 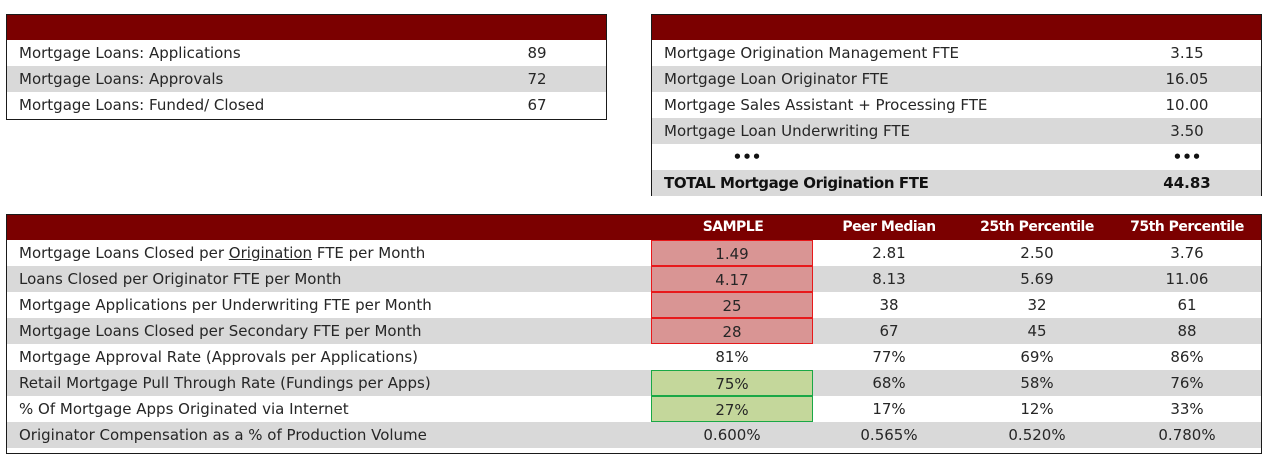 What do you see at coordinates (1037, 357) in the screenshot?
I see `p25-cell: 69%` at bounding box center [1037, 357].